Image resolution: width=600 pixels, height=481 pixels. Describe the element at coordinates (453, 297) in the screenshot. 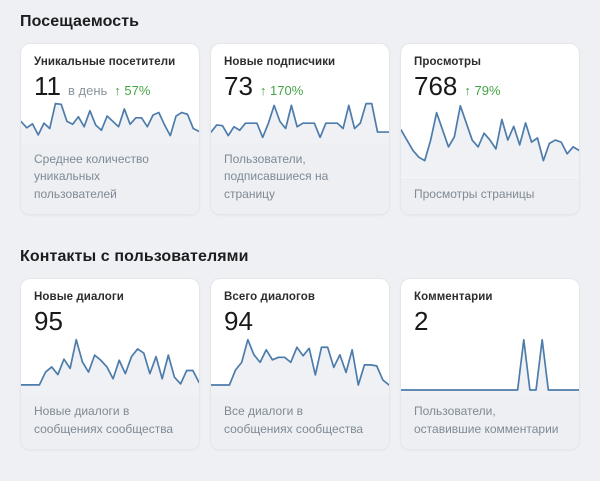

I see `card-title: Комментарии` at that location.